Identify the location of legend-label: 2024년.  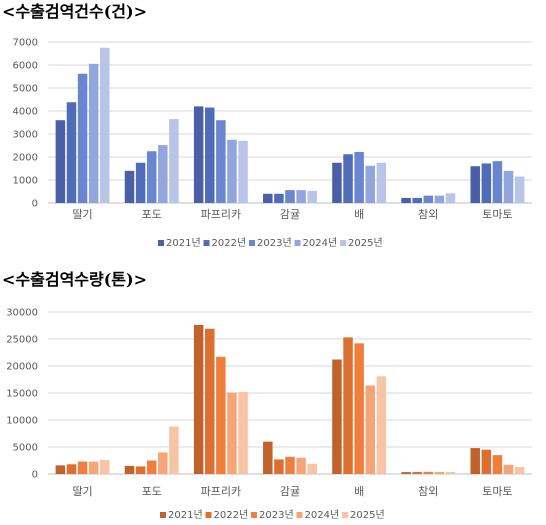
(320, 243).